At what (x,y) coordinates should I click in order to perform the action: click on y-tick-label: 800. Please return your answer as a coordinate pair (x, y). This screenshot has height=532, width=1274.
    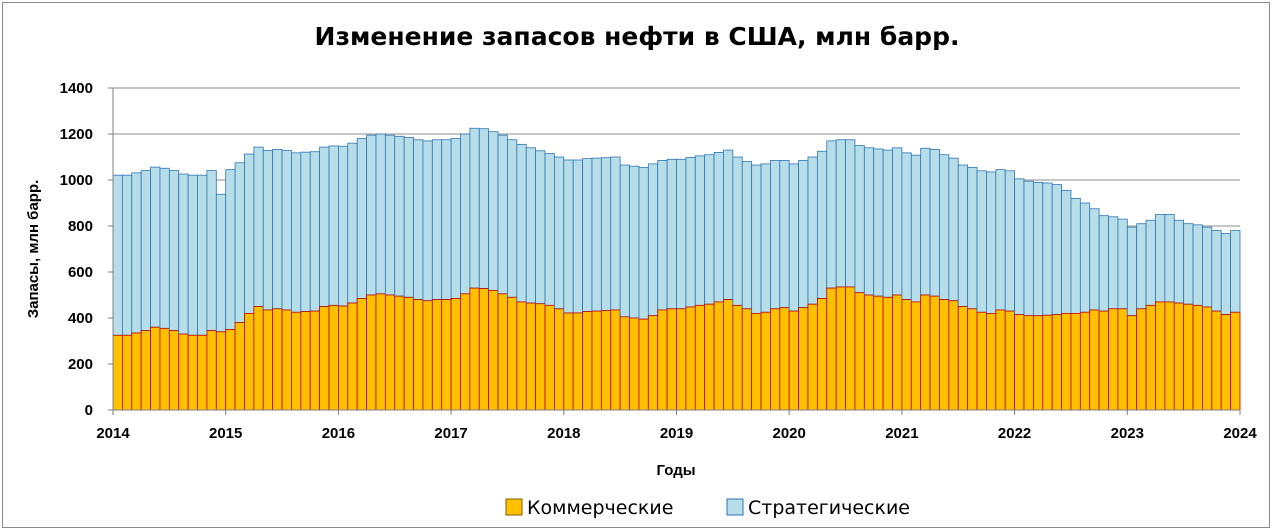
    Looking at the image, I should click on (80, 226).